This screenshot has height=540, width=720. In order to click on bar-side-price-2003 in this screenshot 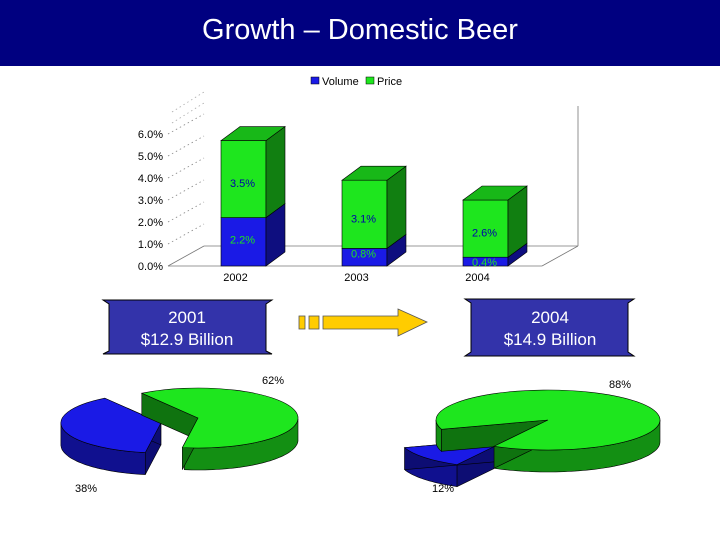, I will do `click(396, 207)`.